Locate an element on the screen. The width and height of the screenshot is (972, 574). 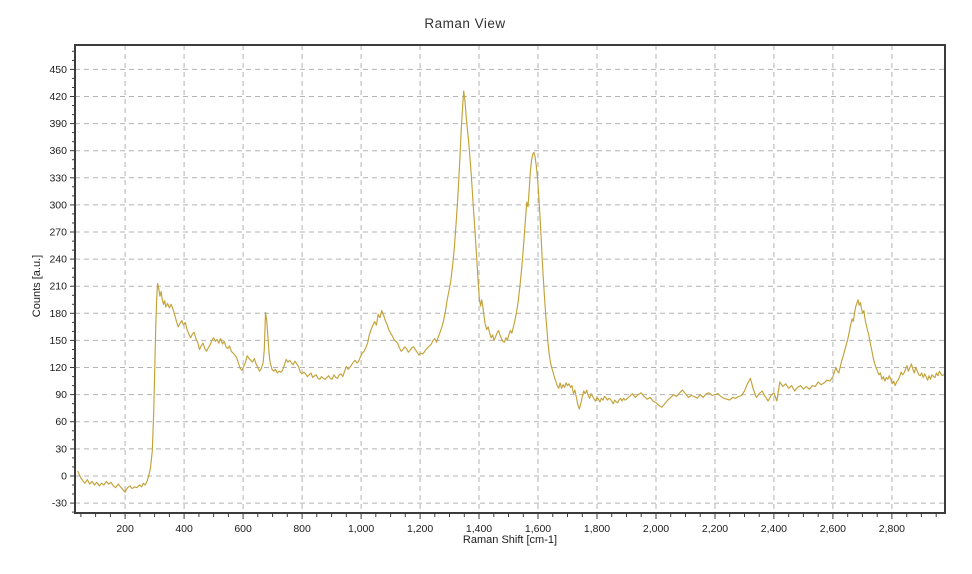
y-tick-label: 60 is located at coordinates (61, 422).